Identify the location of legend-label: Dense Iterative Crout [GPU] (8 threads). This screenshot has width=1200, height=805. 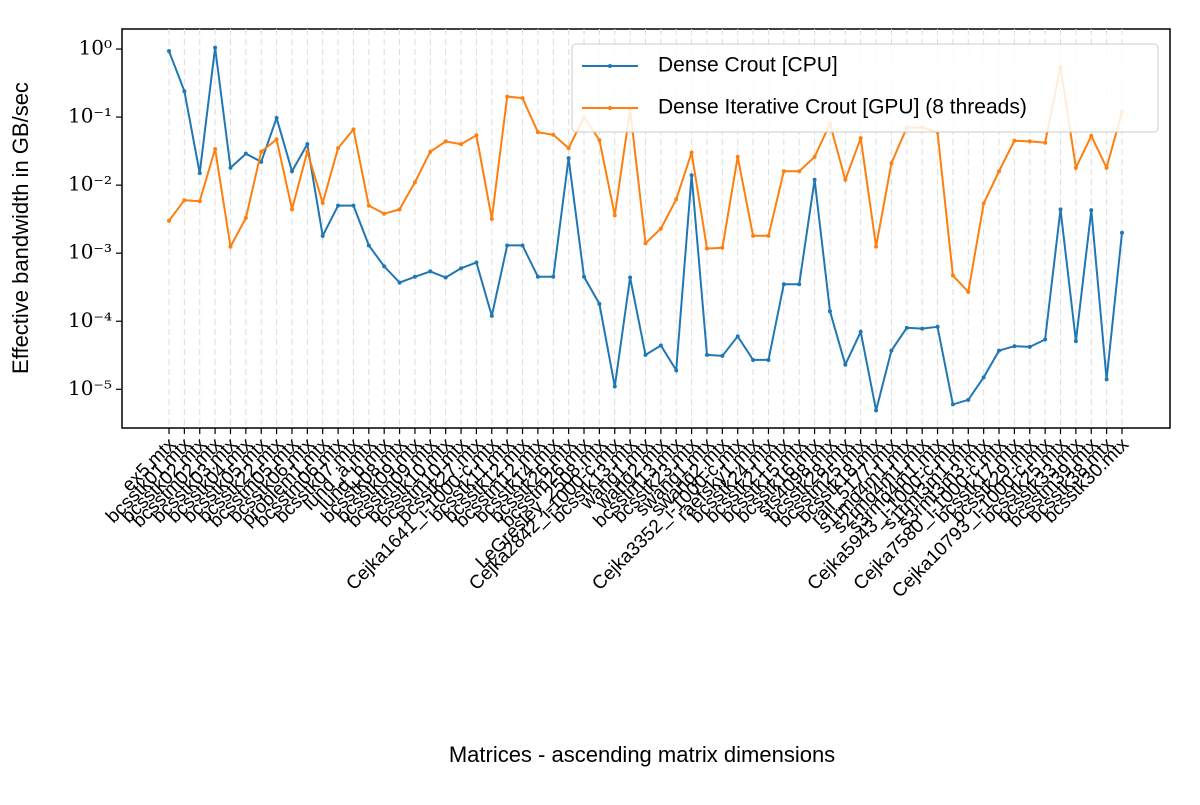
(842, 107).